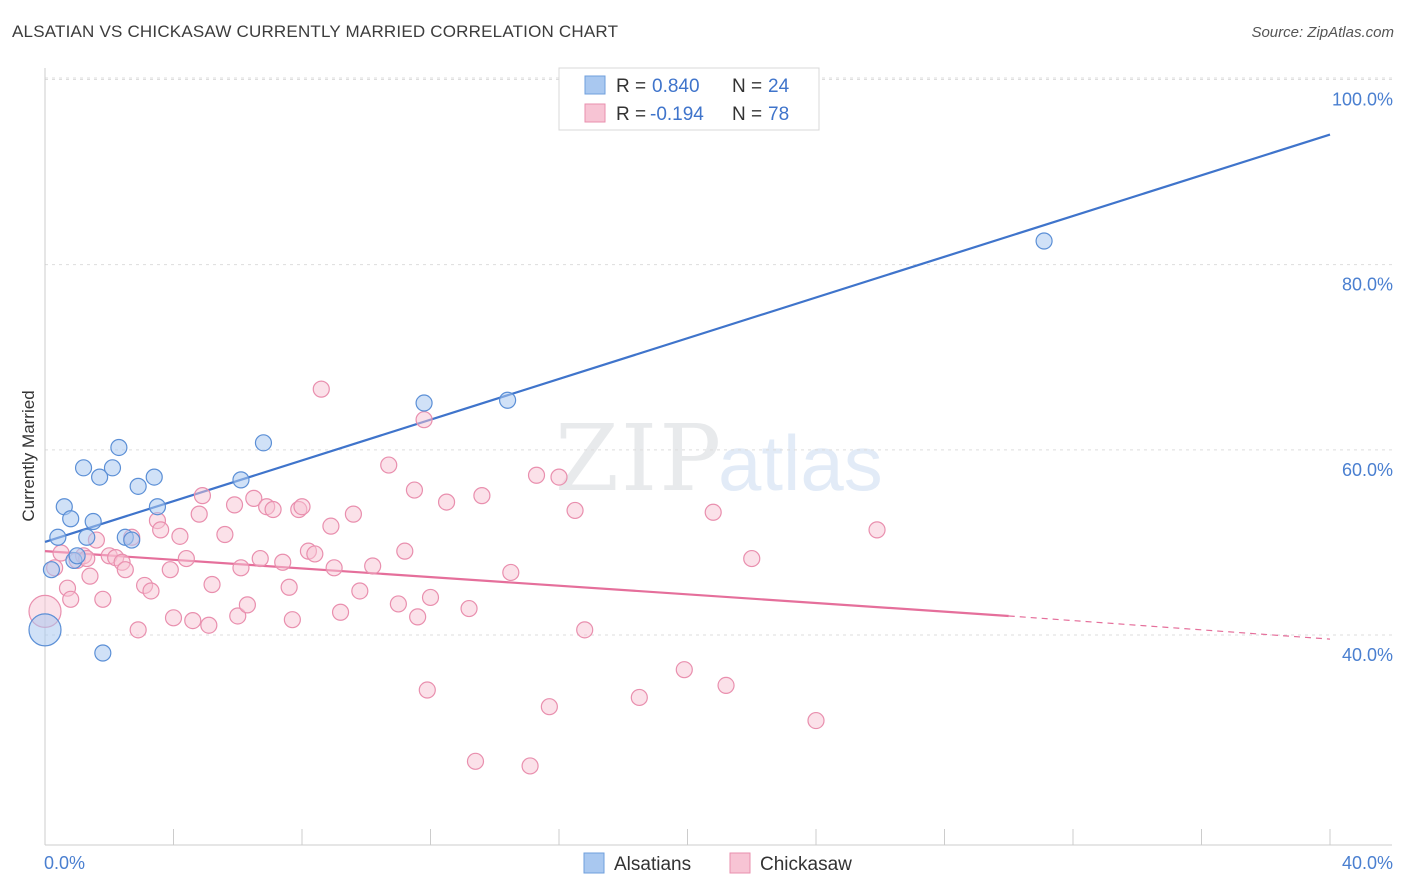  Describe the element at coordinates (1169, 627) in the screenshot. I see `trend-line-chickasaw-extension` at that location.